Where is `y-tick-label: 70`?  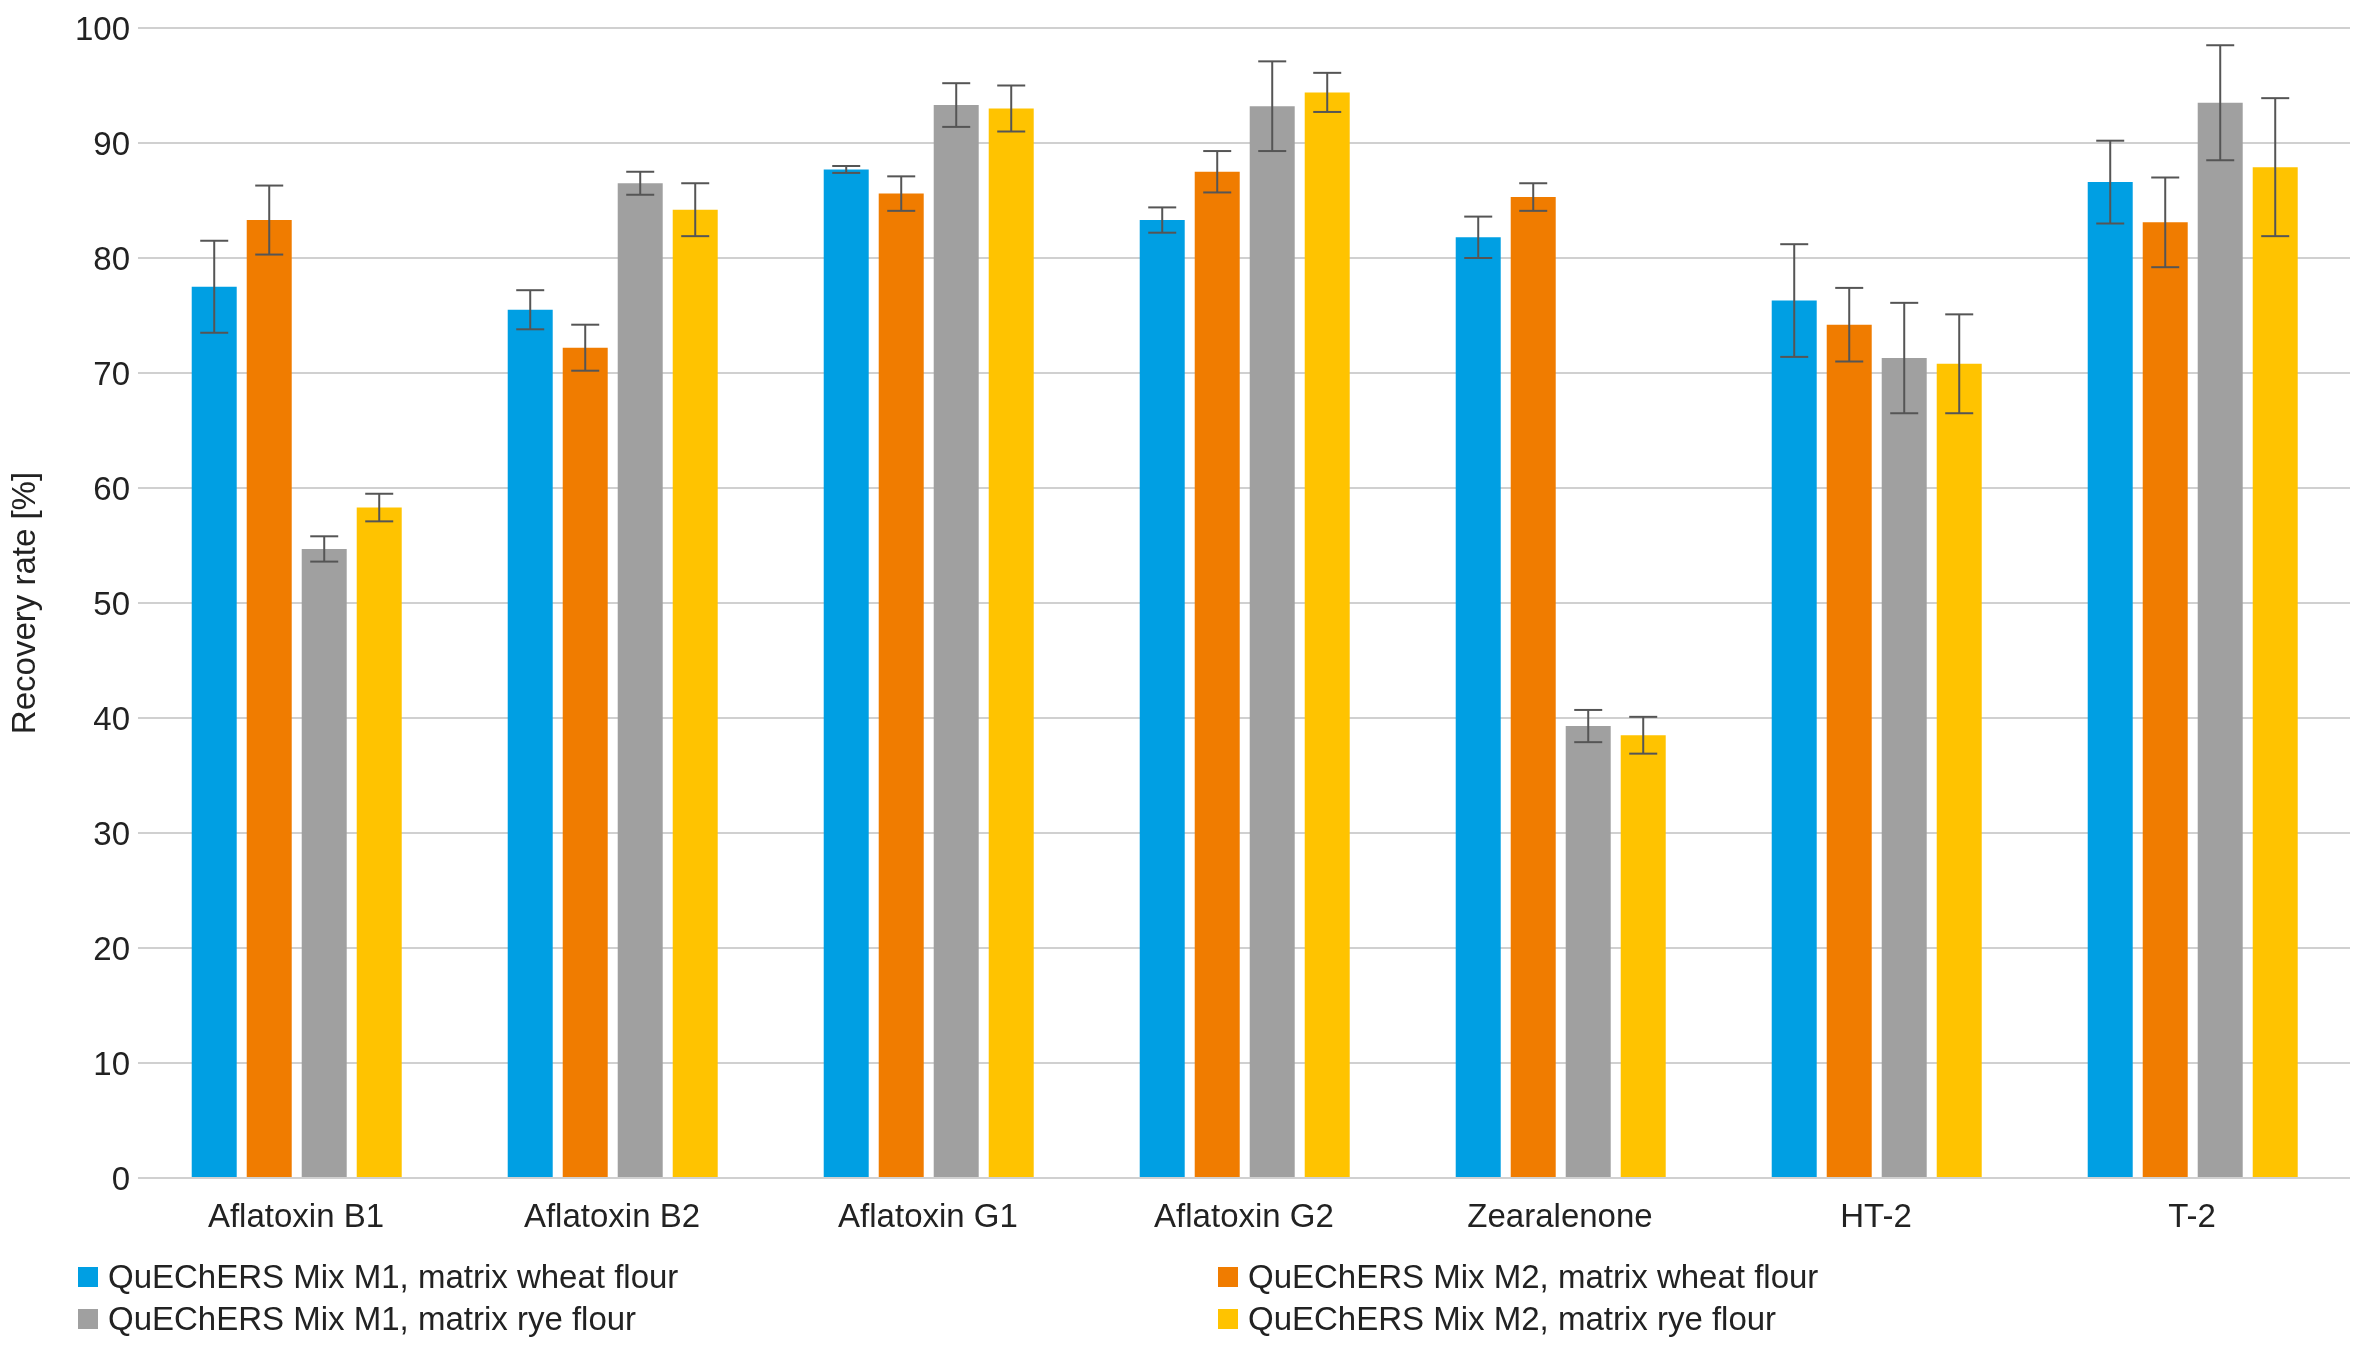 y-tick-label: 70 is located at coordinates (111, 373).